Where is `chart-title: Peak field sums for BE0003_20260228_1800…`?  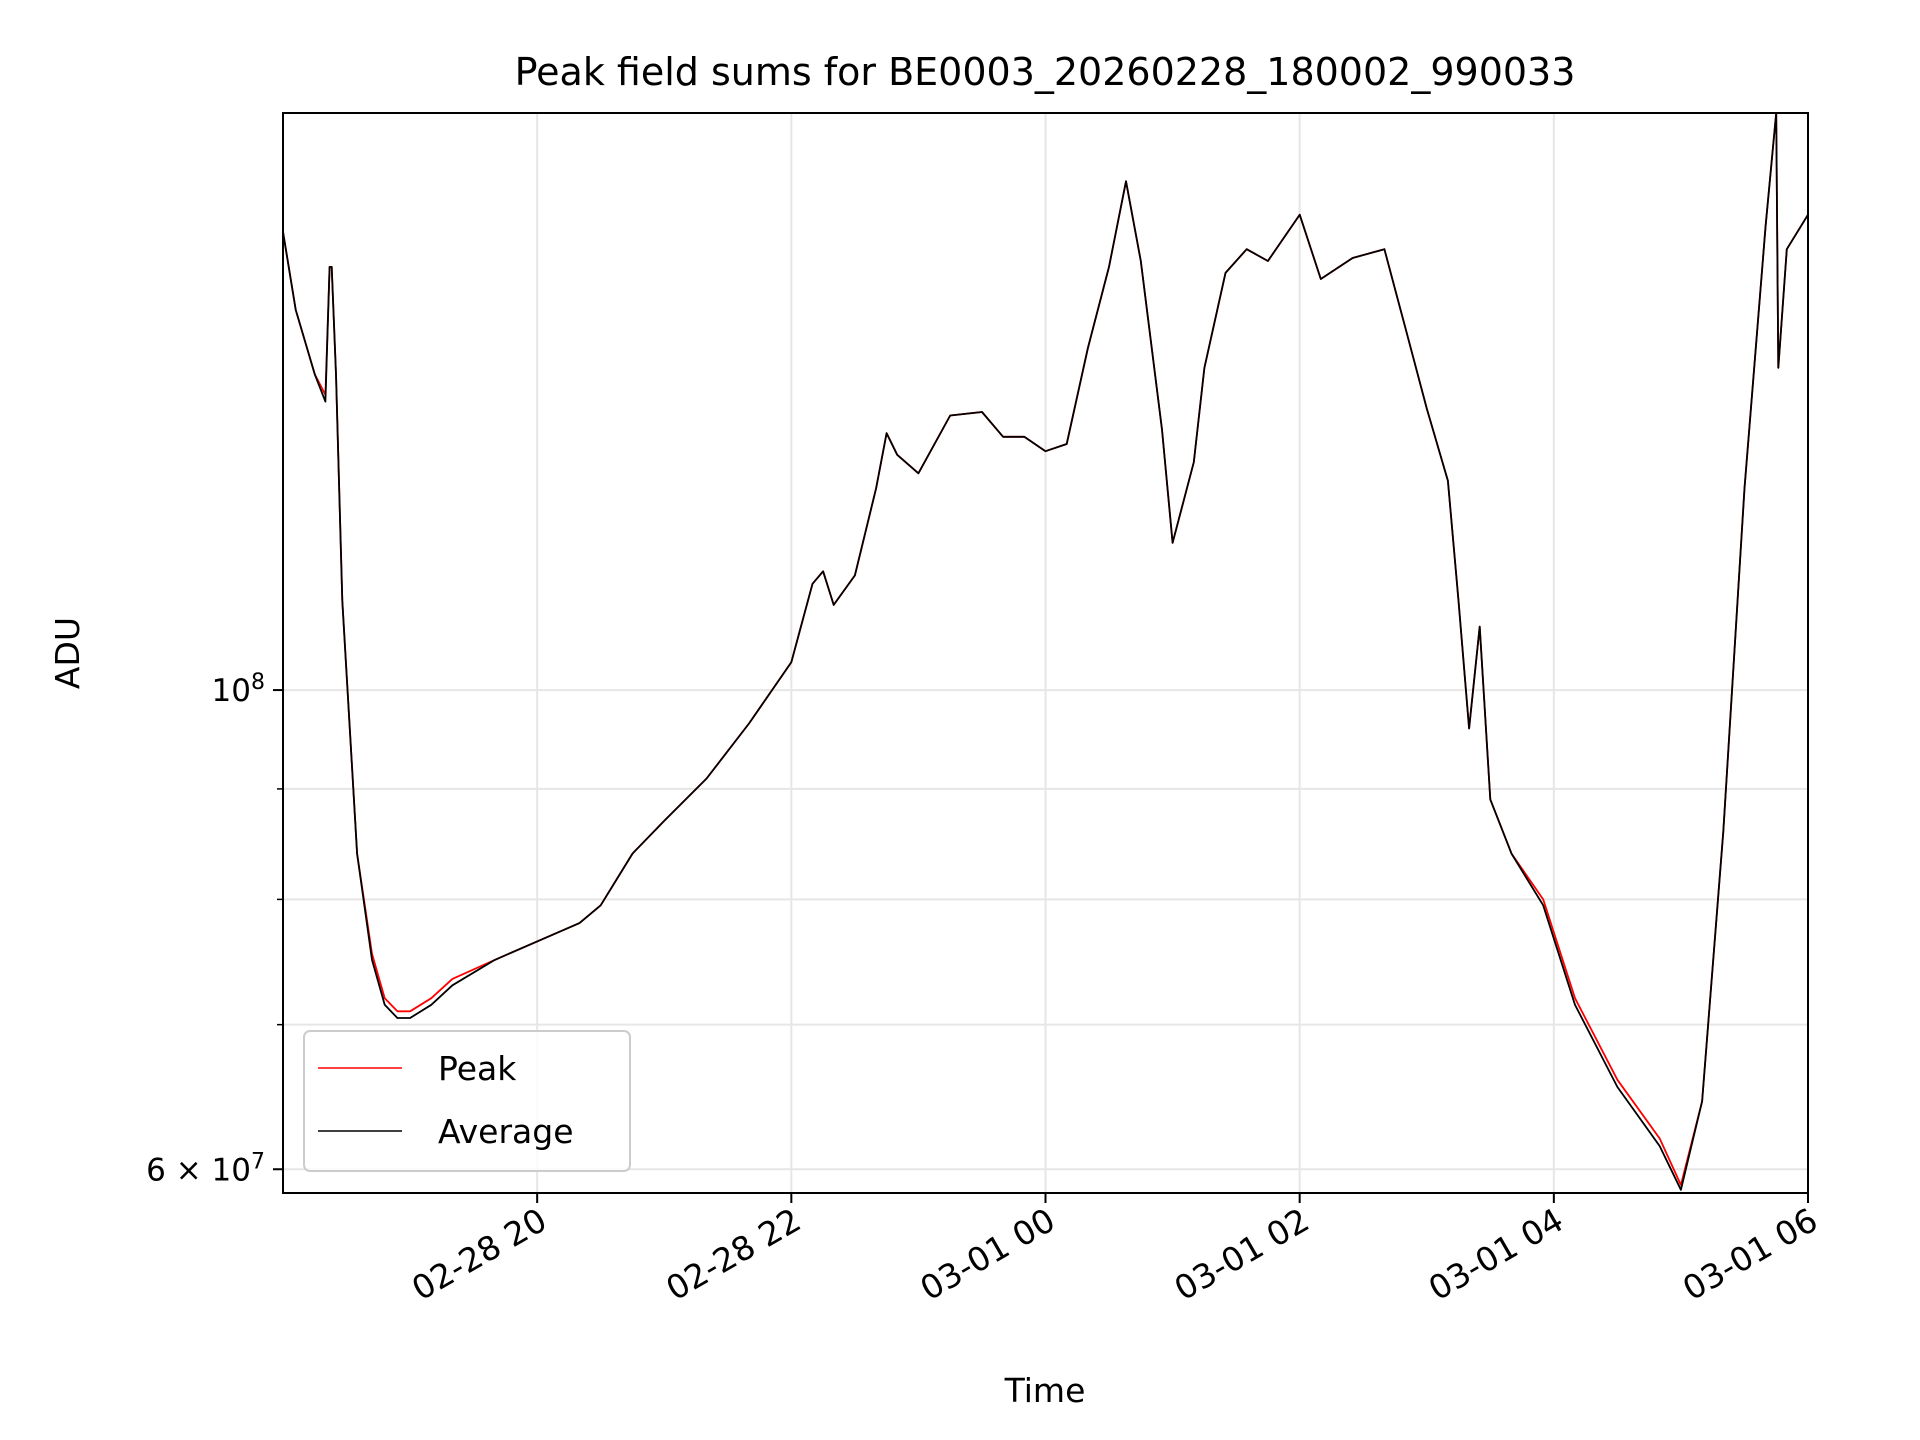
chart-title: Peak field sums for BE0003_20260228_1800… is located at coordinates (1045, 72).